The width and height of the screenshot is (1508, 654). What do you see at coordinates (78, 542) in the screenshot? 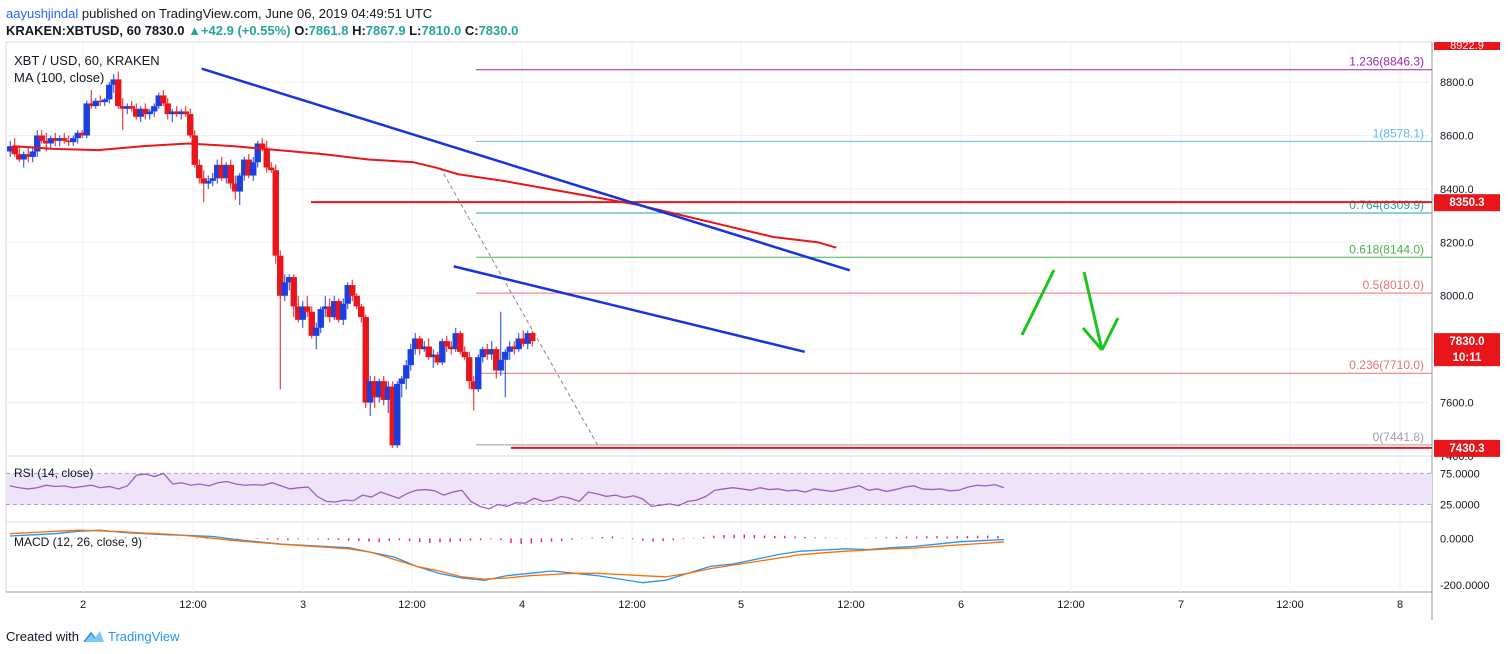
I see `macd-label: MACD (12, 26, close, 9)` at bounding box center [78, 542].